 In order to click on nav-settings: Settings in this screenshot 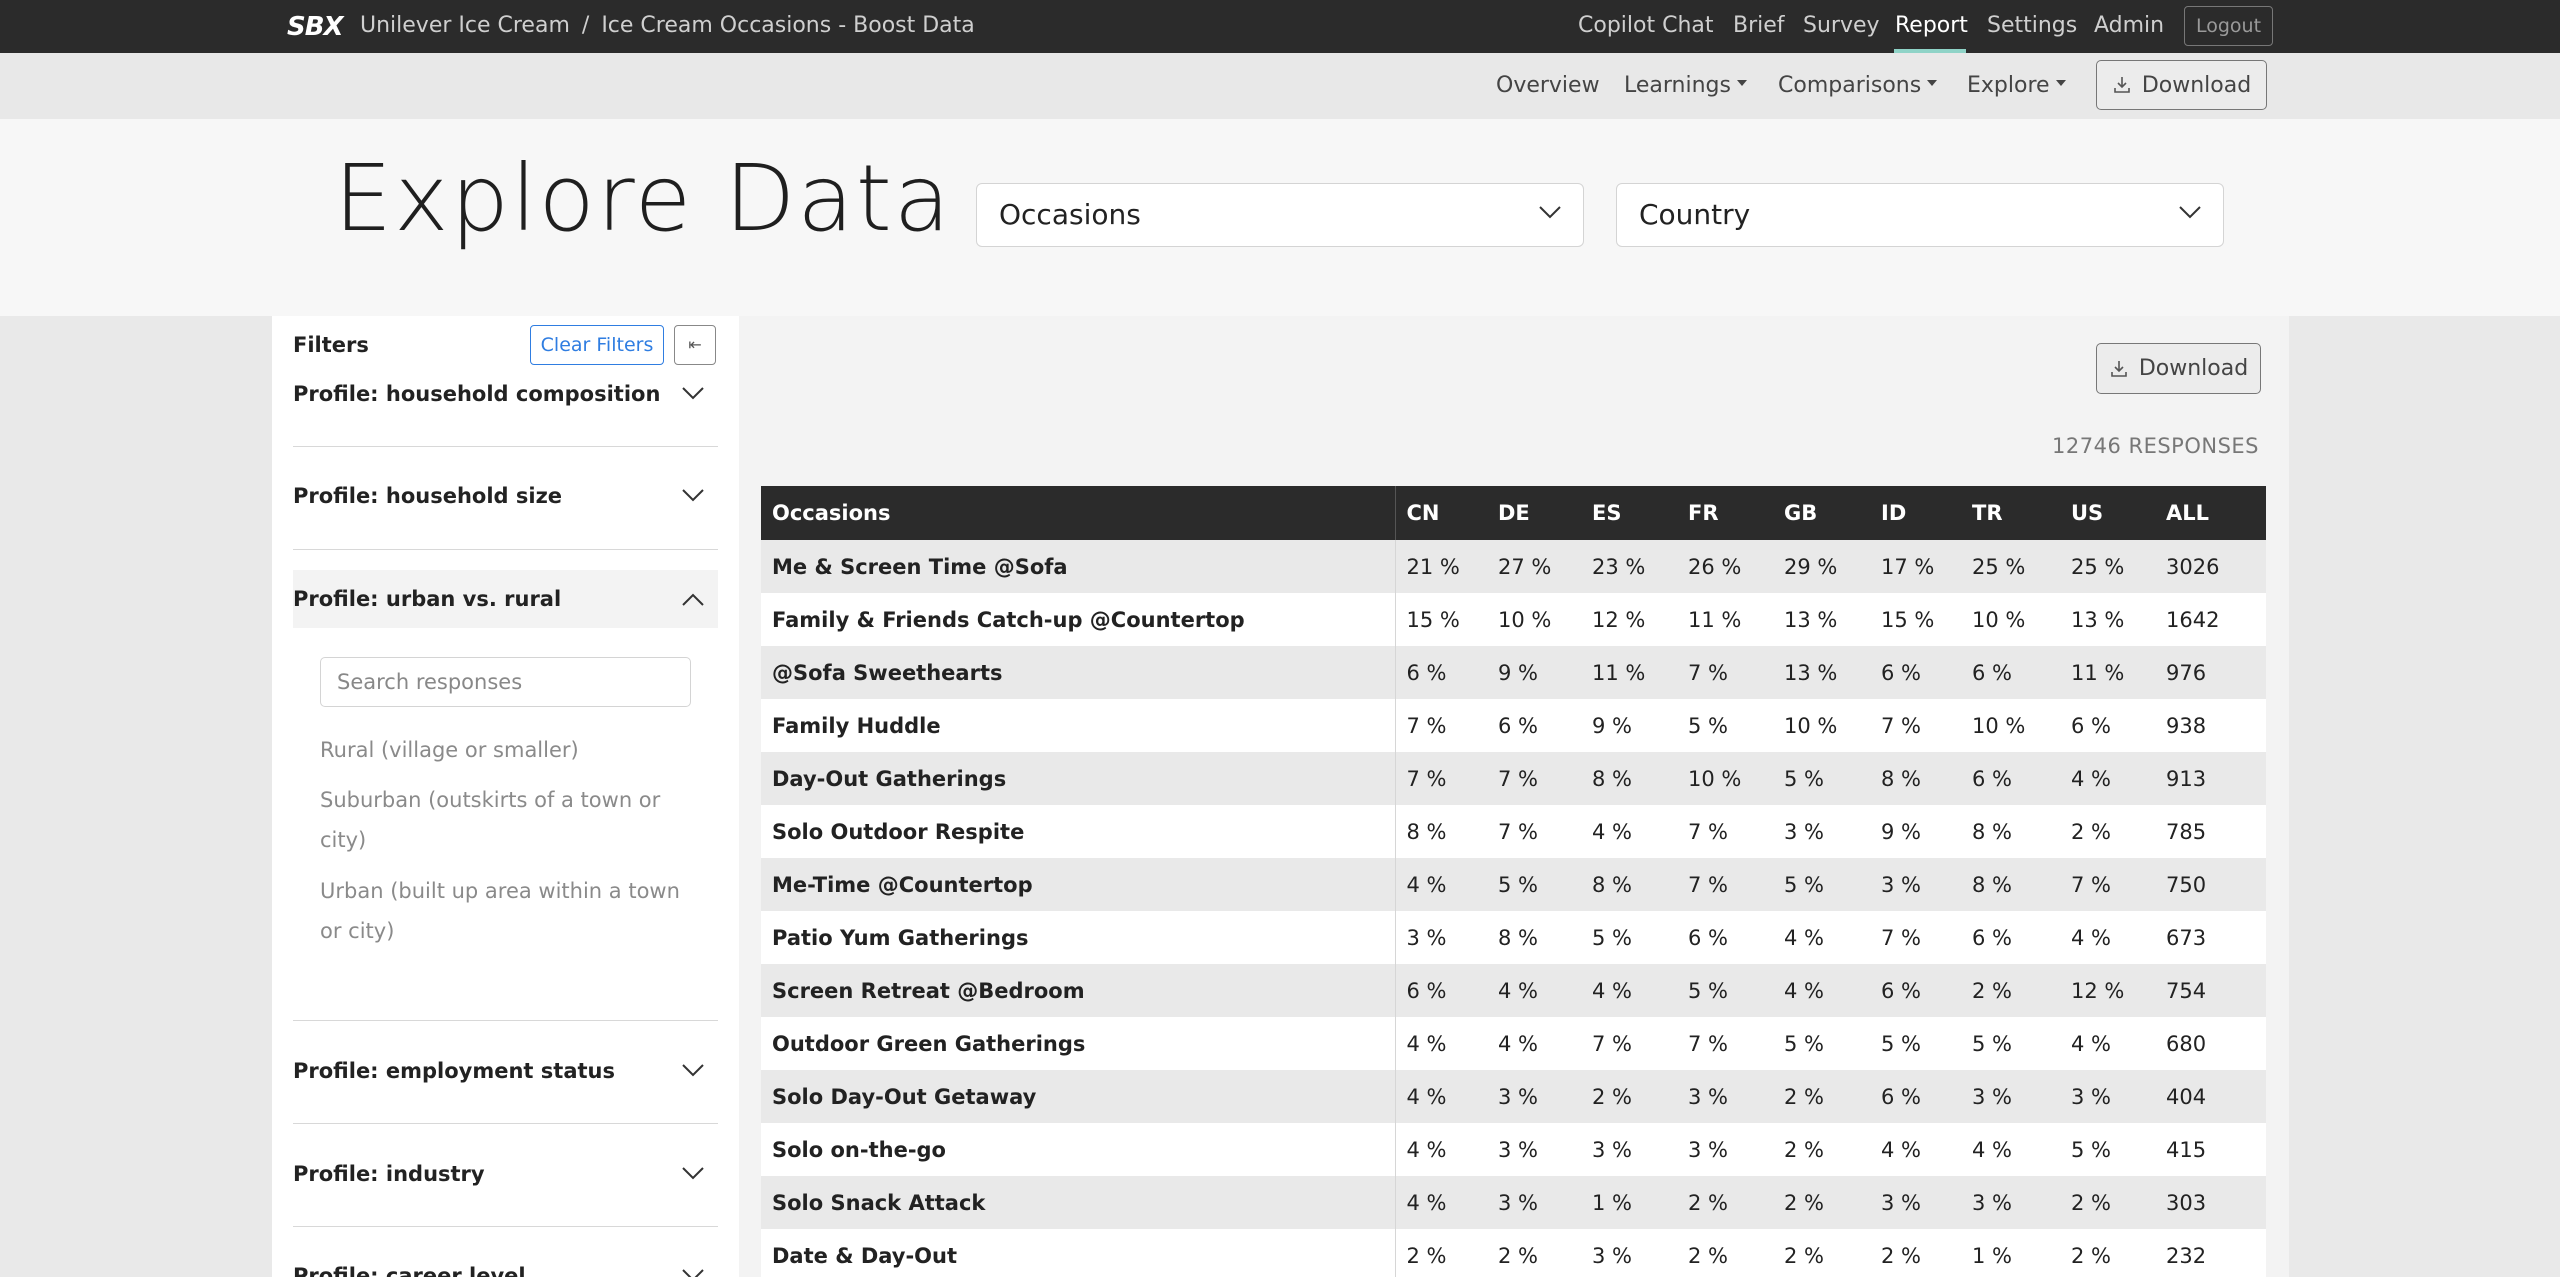, I will do `click(2032, 25)`.